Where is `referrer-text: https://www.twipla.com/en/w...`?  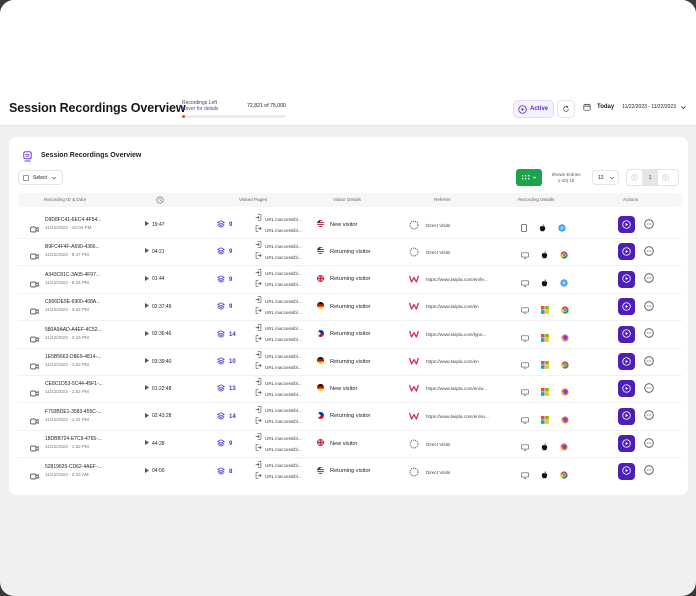 referrer-text: https://www.twipla.com/en/w... is located at coordinates (457, 389).